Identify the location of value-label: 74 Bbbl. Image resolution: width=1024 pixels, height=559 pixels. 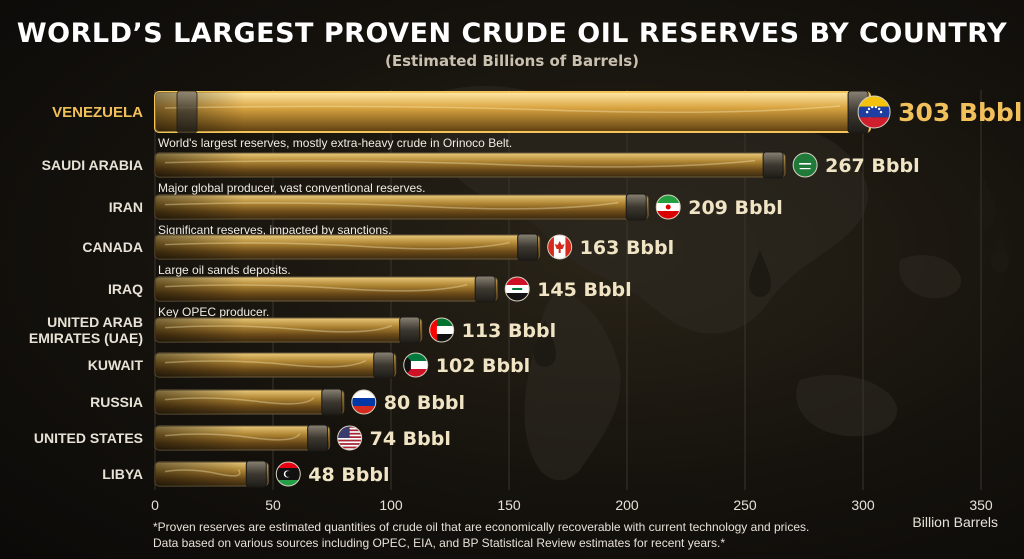
(410, 439).